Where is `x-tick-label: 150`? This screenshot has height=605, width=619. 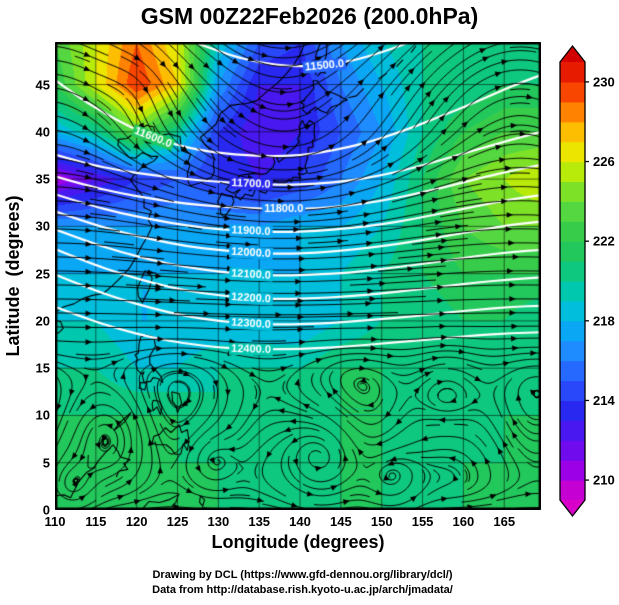
x-tick-label: 150 is located at coordinates (381, 521).